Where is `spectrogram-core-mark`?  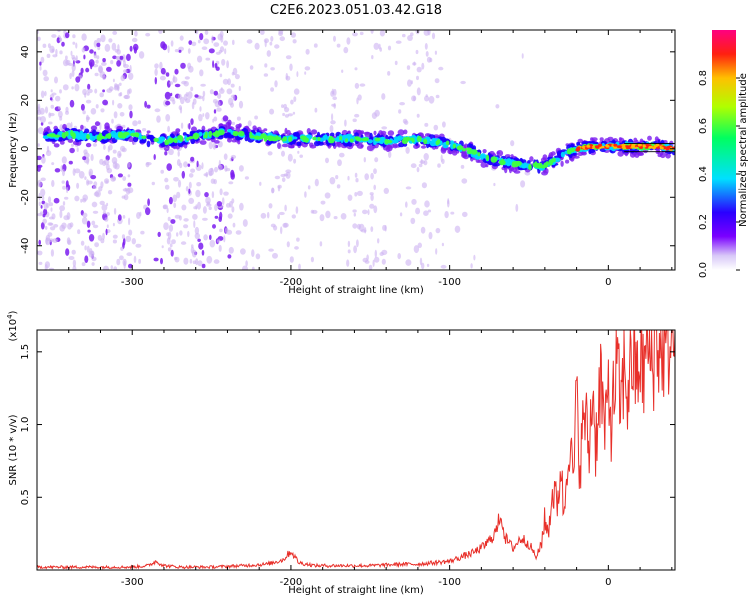 spectrogram-core-mark is located at coordinates (644, 146).